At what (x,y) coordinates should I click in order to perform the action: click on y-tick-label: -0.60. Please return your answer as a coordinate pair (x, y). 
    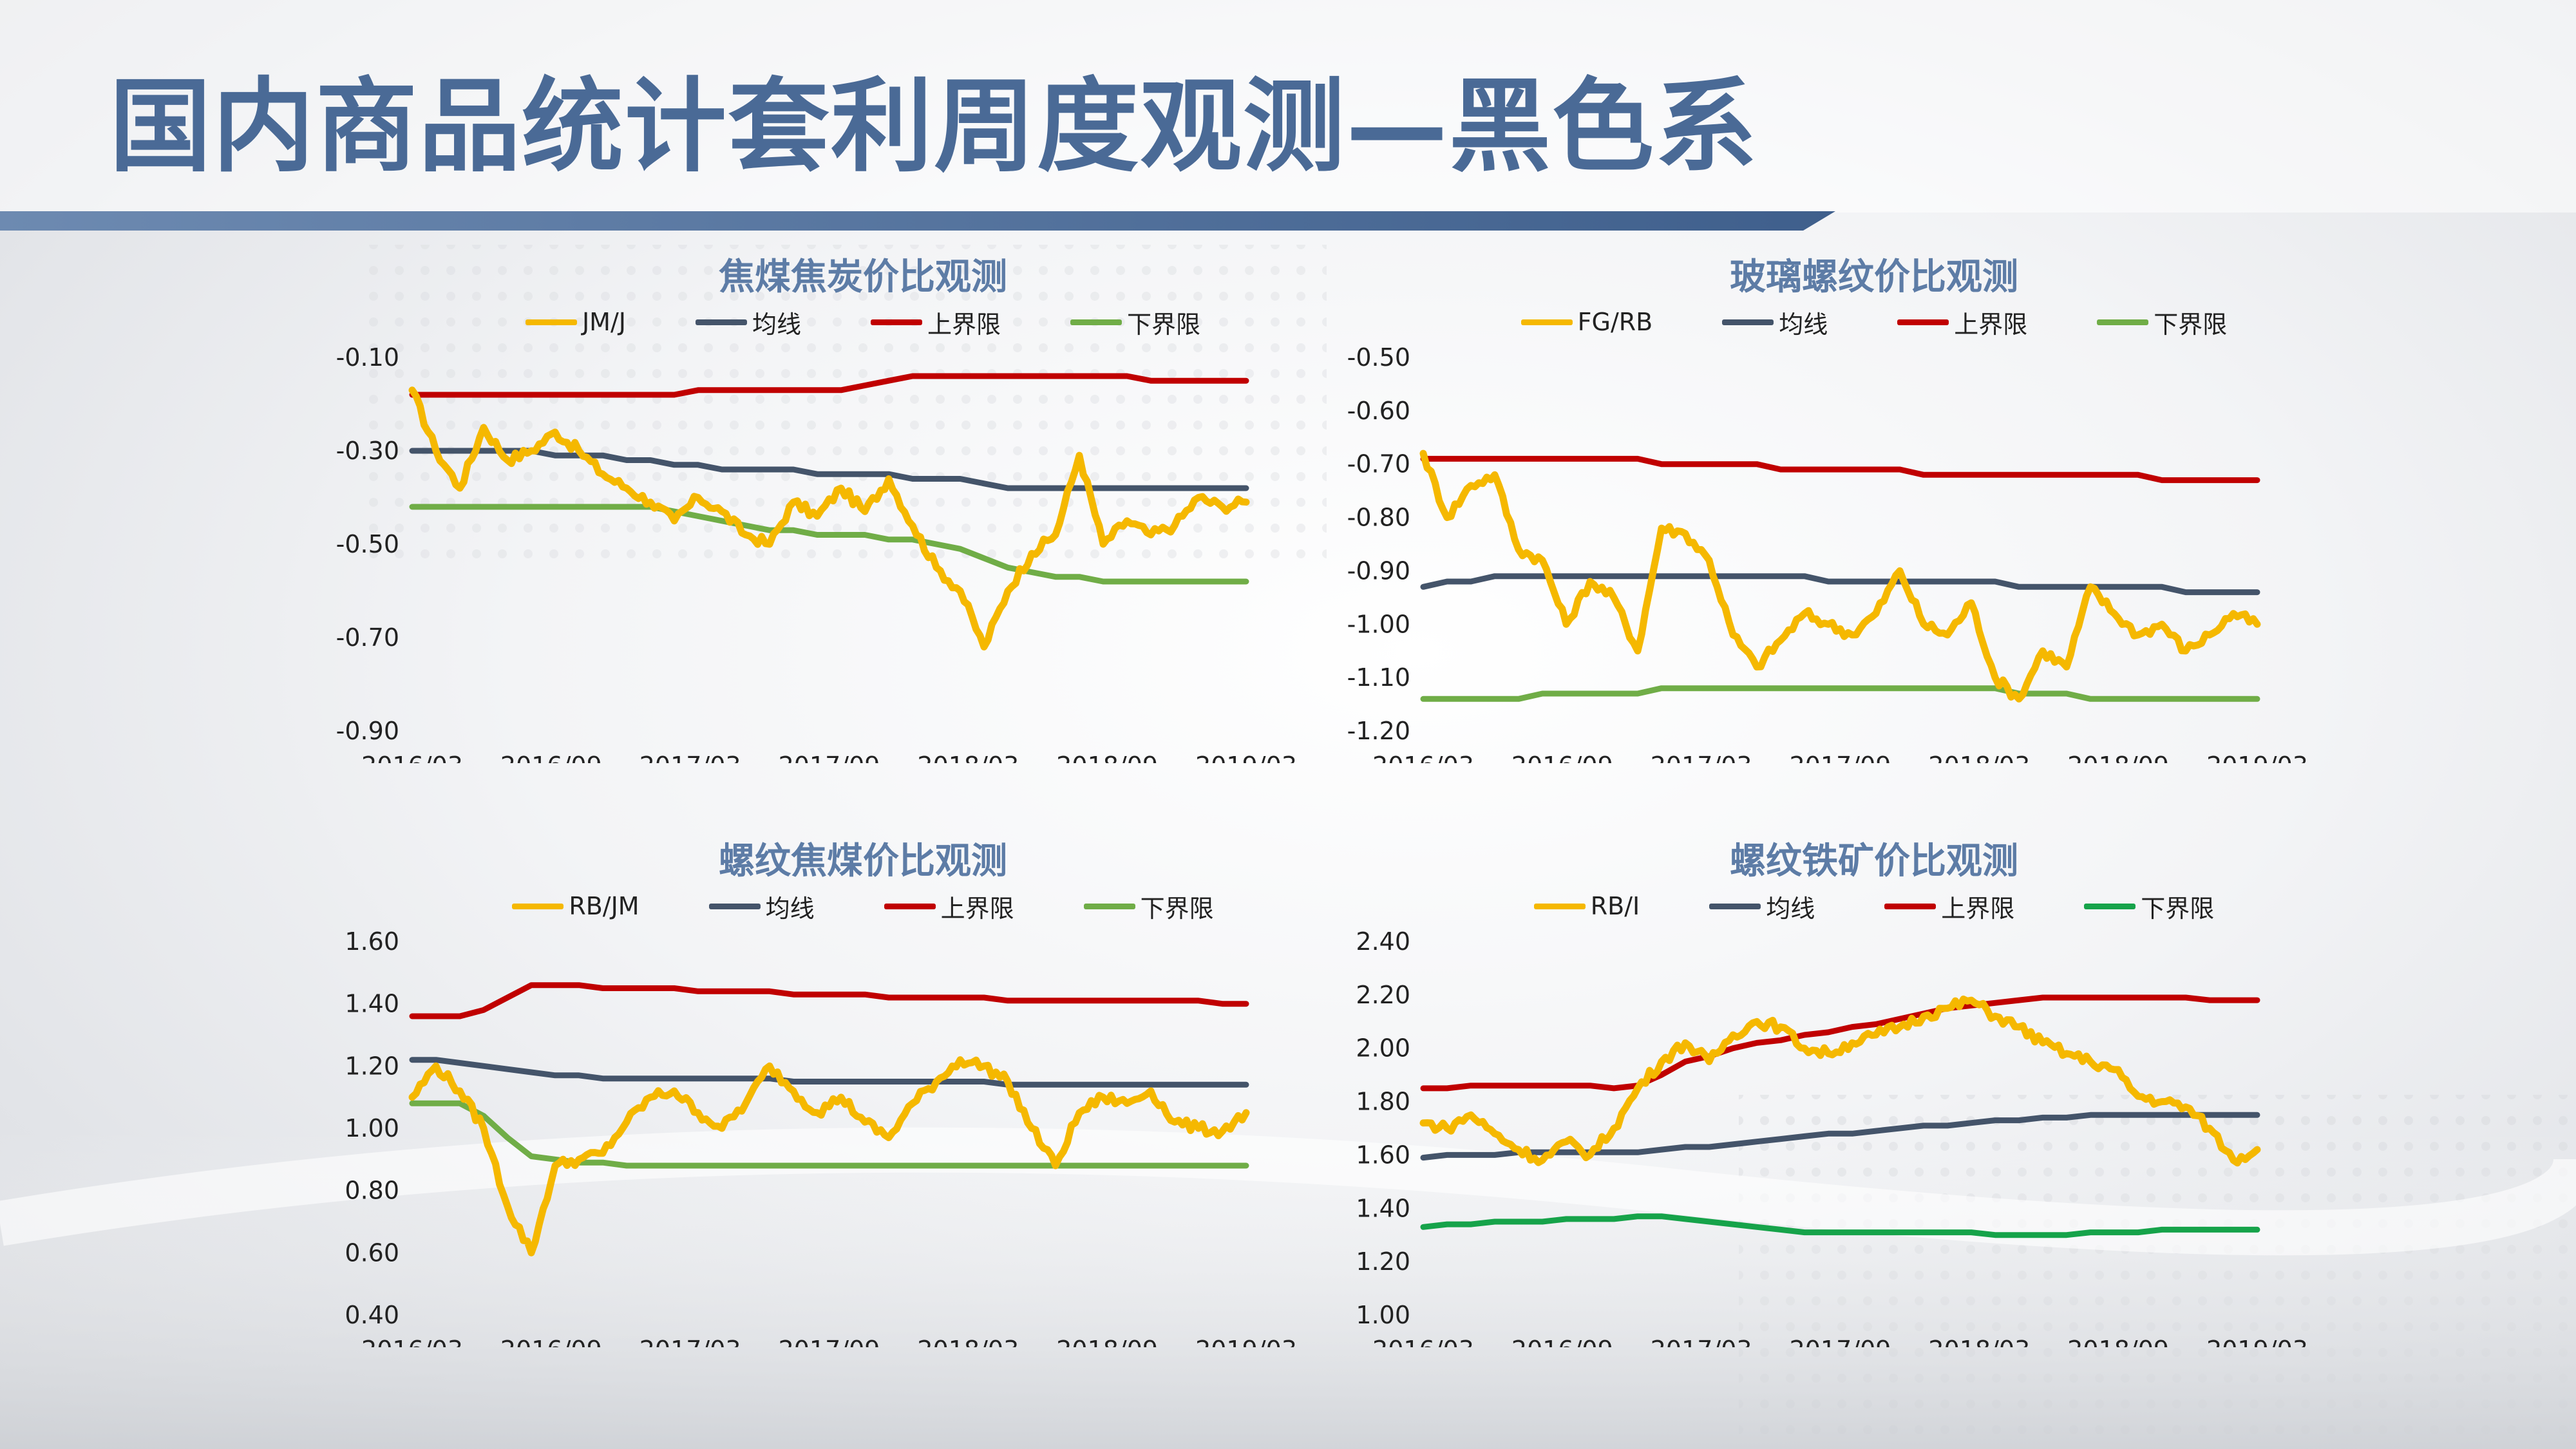
    Looking at the image, I should click on (1378, 411).